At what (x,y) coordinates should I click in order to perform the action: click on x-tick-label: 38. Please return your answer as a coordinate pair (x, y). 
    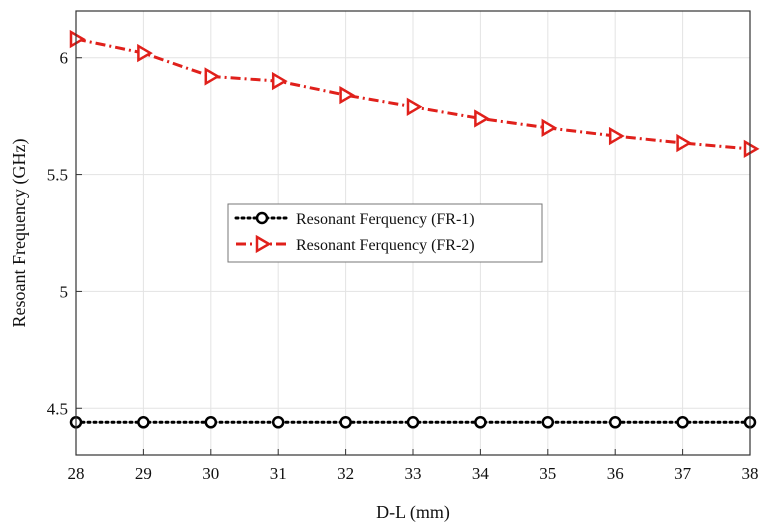
    Looking at the image, I should click on (750, 473).